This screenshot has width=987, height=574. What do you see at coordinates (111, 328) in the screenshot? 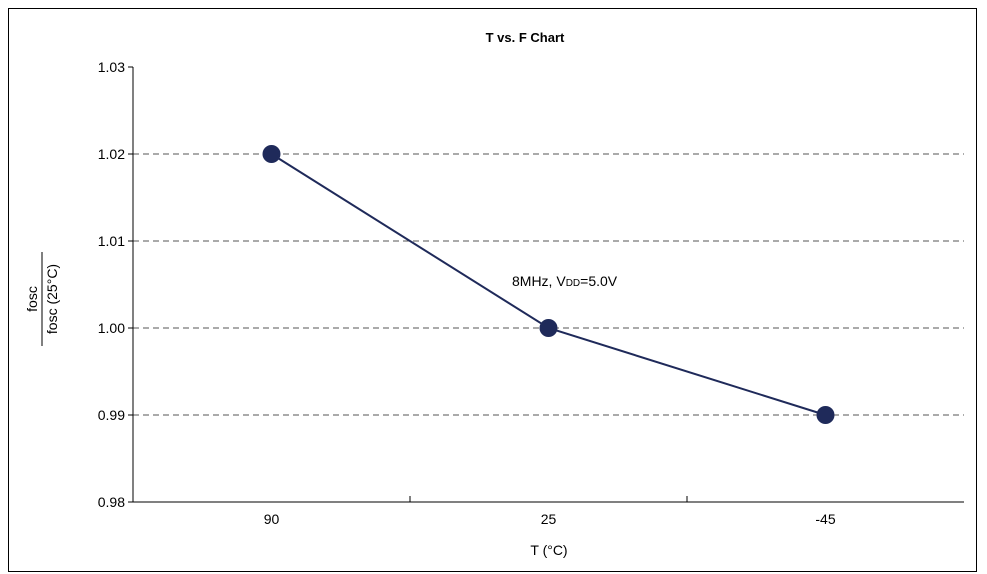
I see `y-tick-label: 1.00` at bounding box center [111, 328].